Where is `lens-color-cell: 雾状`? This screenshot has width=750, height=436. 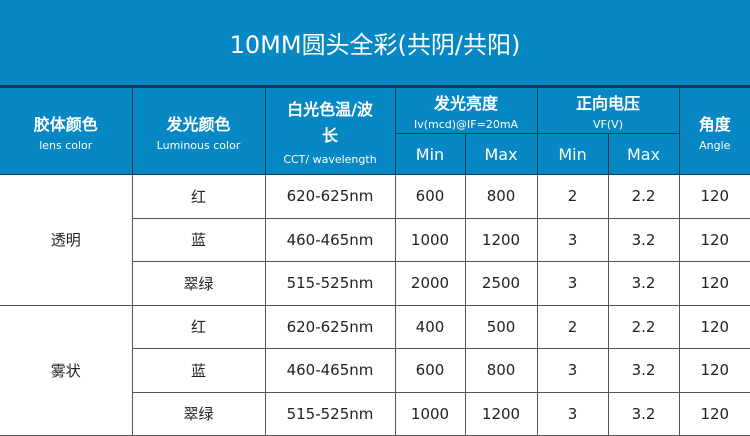 lens-color-cell: 雾状 is located at coordinates (66, 370).